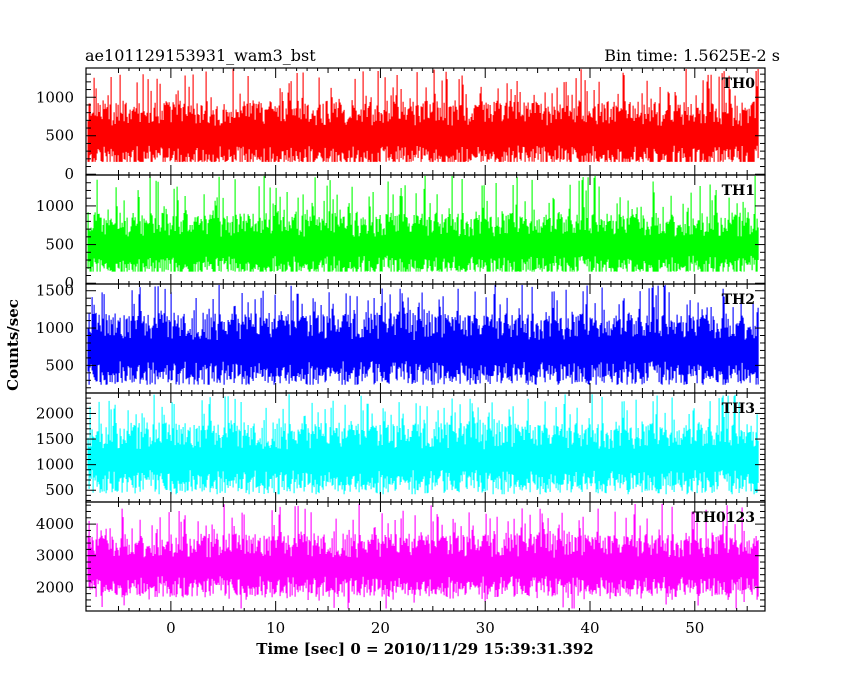 This screenshot has height=680, width=850. Describe the element at coordinates (423, 335) in the screenshot. I see `series-trace-th2` at that location.